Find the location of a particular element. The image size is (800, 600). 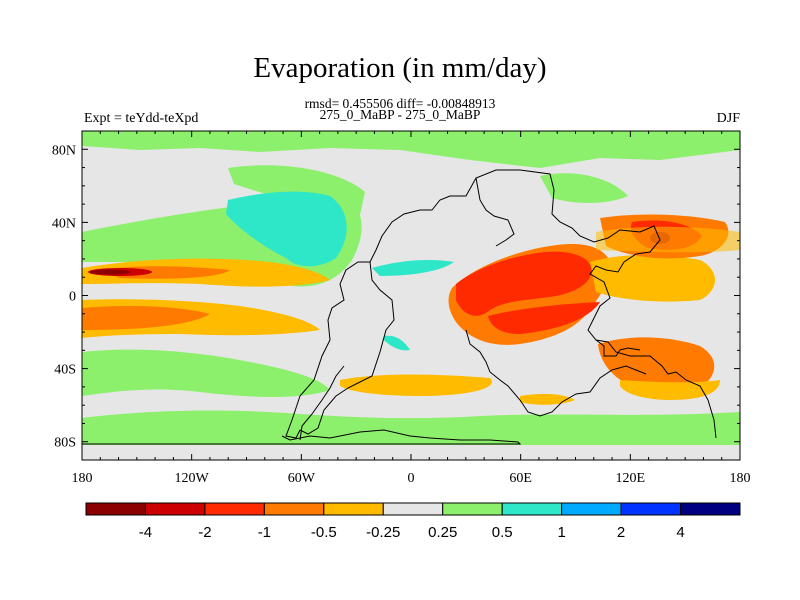

south-atlantic-yellow is located at coordinates (416, 385).